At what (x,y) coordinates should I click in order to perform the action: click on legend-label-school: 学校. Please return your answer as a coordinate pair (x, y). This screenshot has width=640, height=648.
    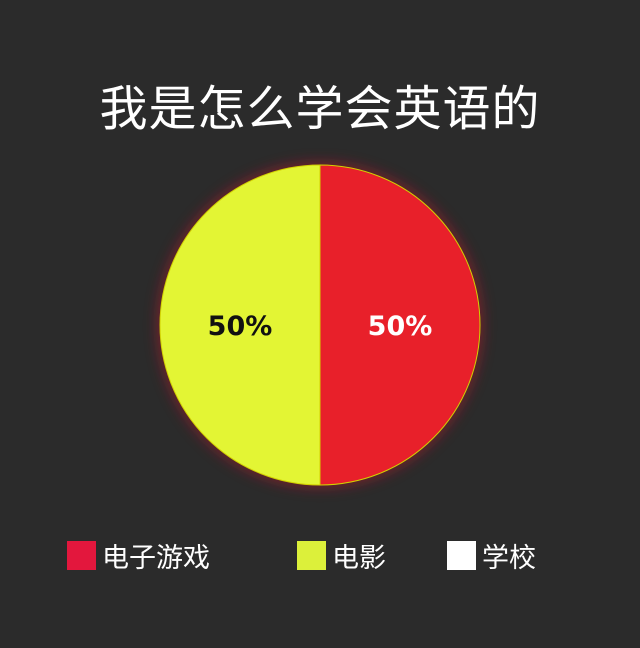
    Looking at the image, I should click on (509, 558).